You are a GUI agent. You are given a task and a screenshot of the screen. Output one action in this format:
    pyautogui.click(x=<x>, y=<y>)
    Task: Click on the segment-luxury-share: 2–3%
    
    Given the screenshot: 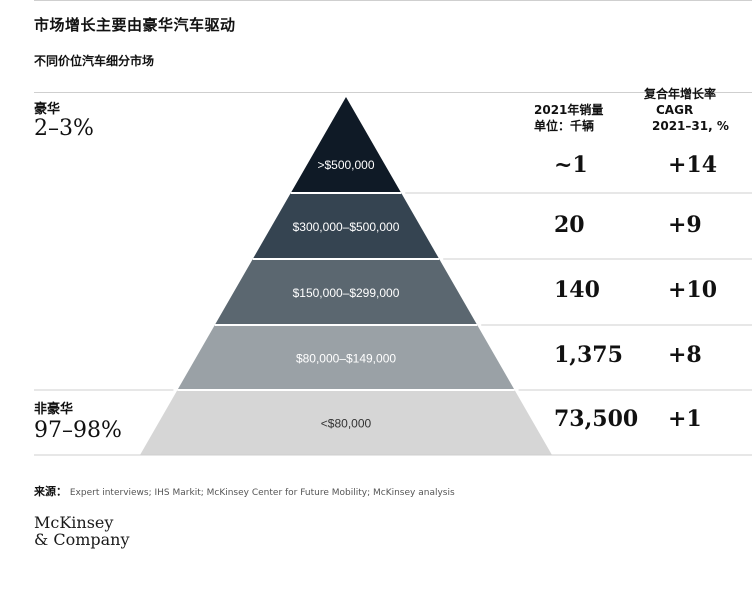 What is the action you would take?
    pyautogui.click(x=64, y=128)
    